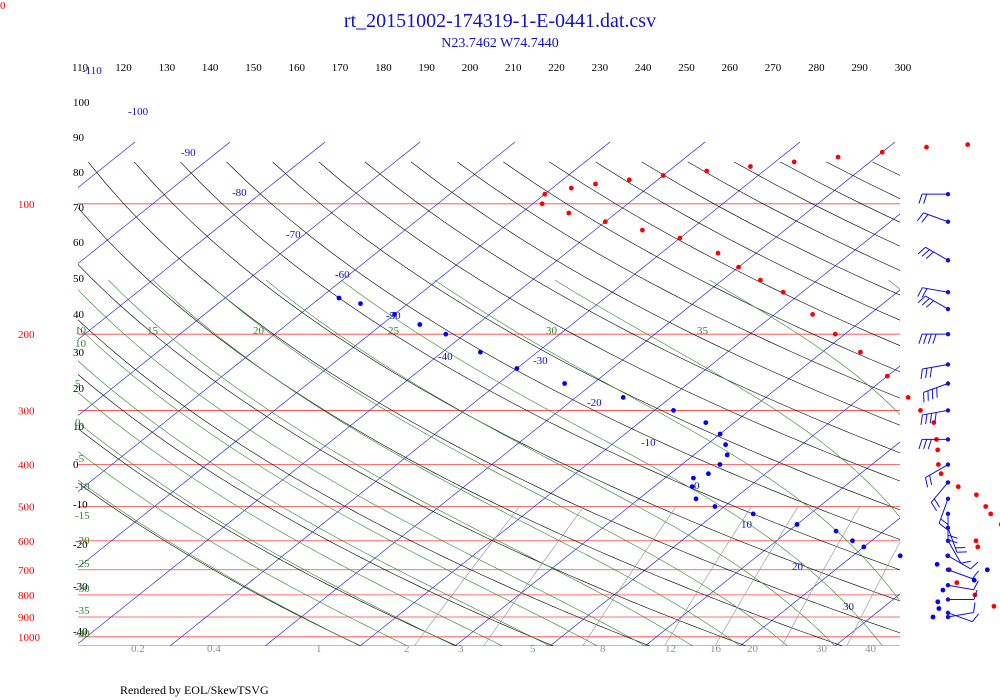 The width and height of the screenshot is (1000, 700). What do you see at coordinates (29, 638) in the screenshot?
I see `pressure-label: 1000` at bounding box center [29, 638].